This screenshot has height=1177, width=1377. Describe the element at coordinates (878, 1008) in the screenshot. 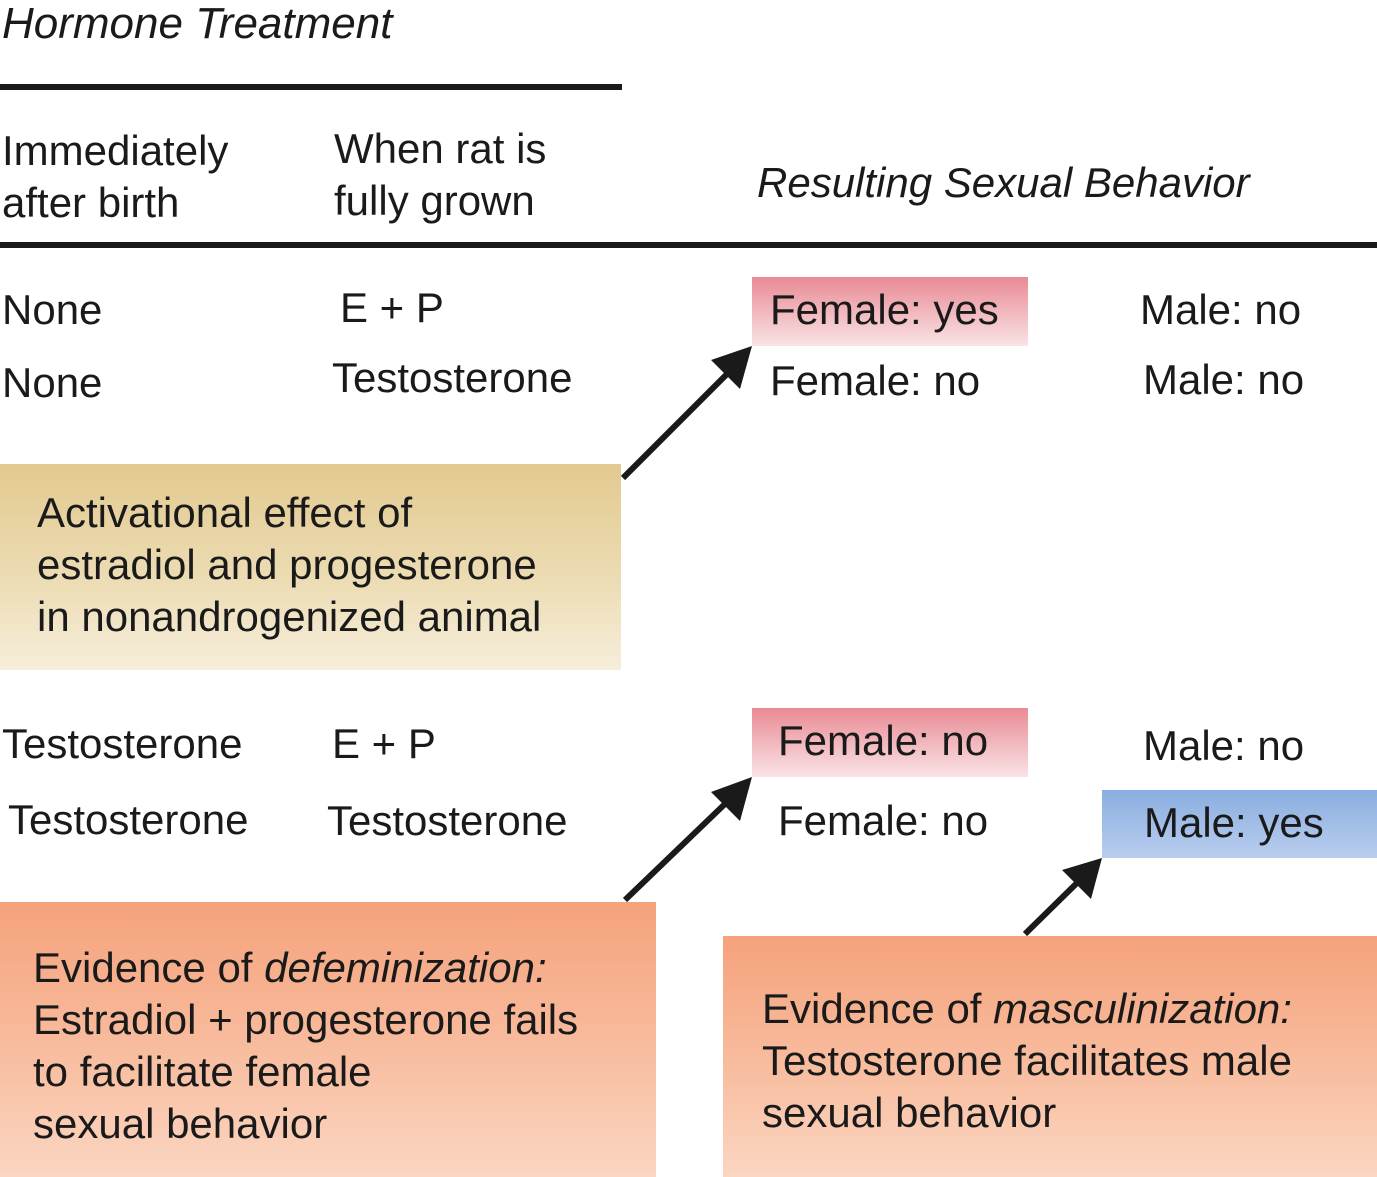

I see `masculinization-intro: Evidence of` at that location.